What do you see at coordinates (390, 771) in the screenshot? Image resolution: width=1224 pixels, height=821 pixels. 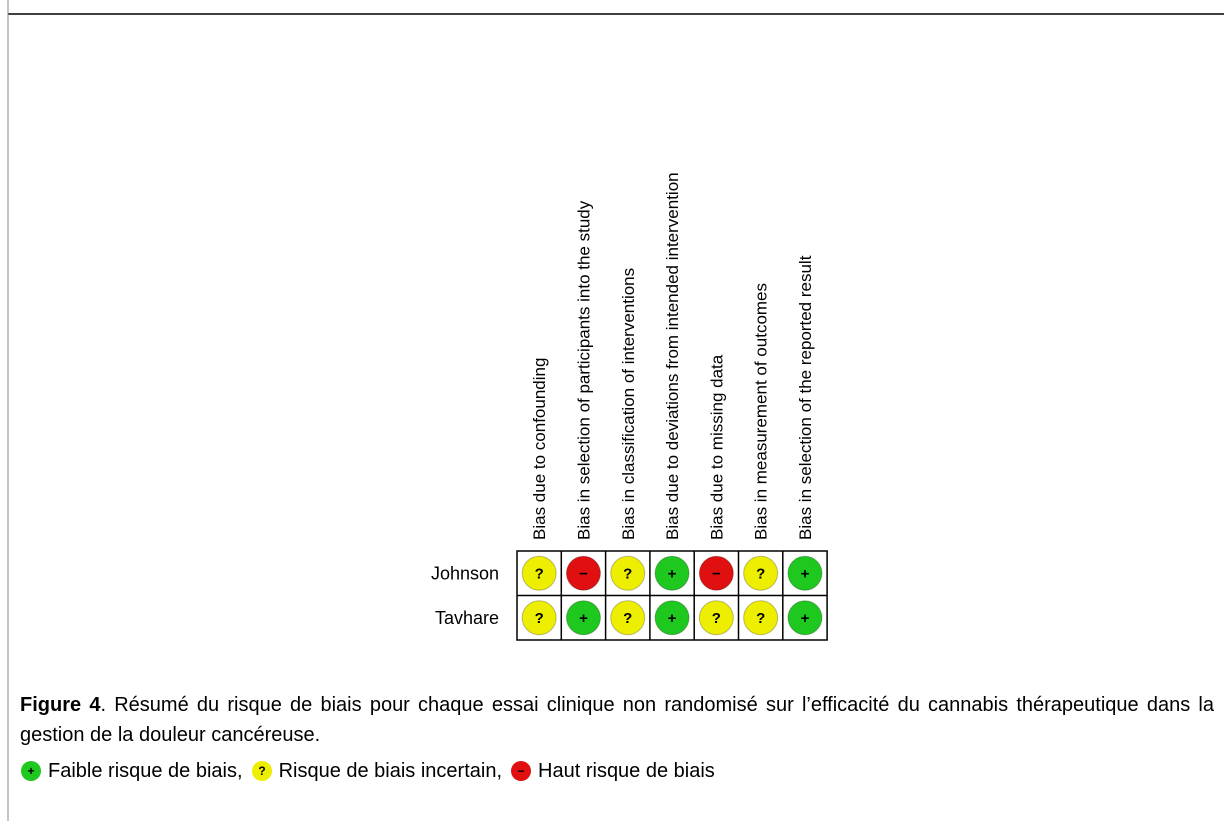 I see `legend-label: Risque de biais incertain,` at bounding box center [390, 771].